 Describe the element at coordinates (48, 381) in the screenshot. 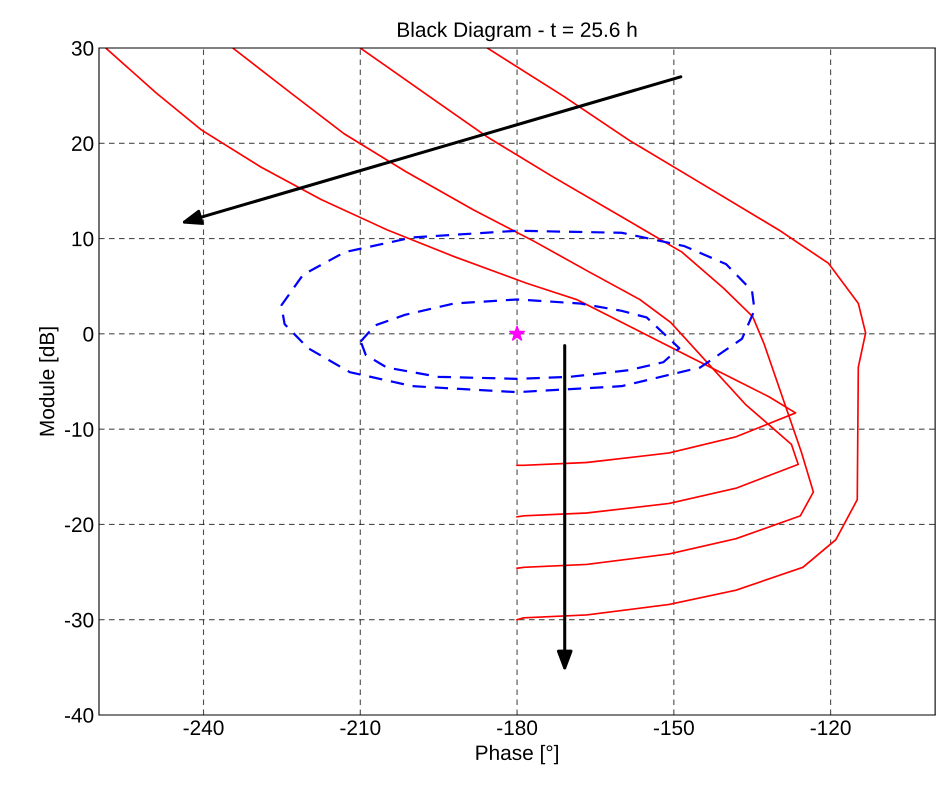

I see `y-axis-title: Module [dB]` at that location.